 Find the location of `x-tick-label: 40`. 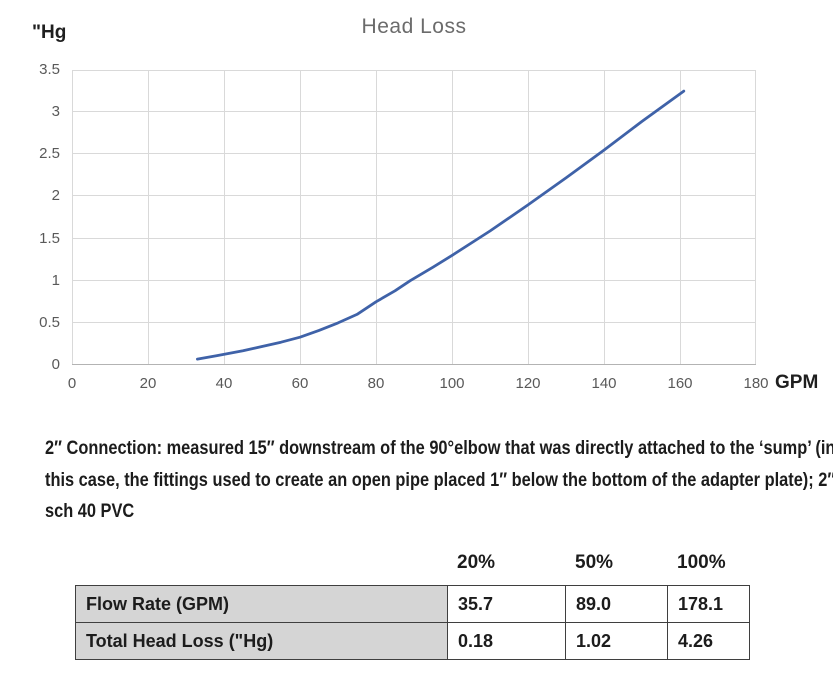

x-tick-label: 40 is located at coordinates (224, 383).